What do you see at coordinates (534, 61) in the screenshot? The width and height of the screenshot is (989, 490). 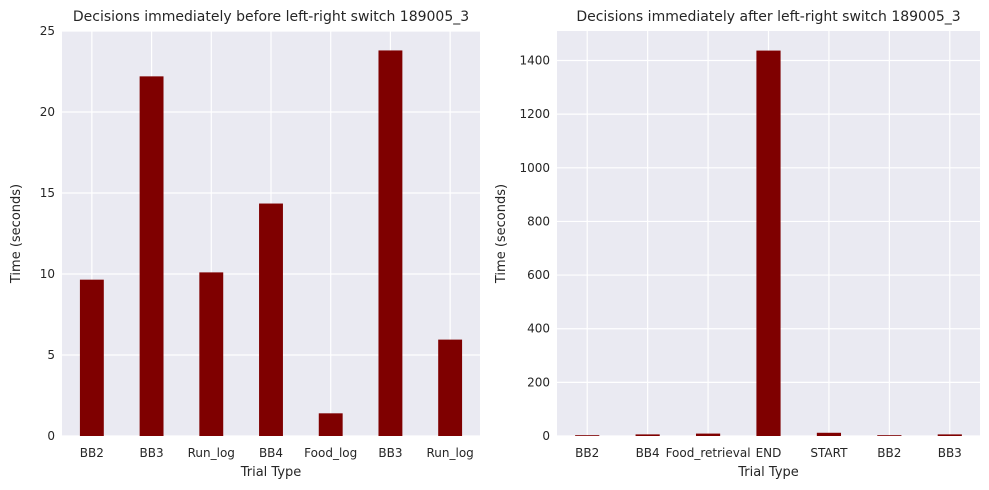 I see `y-tick-label: 1400` at bounding box center [534, 61].